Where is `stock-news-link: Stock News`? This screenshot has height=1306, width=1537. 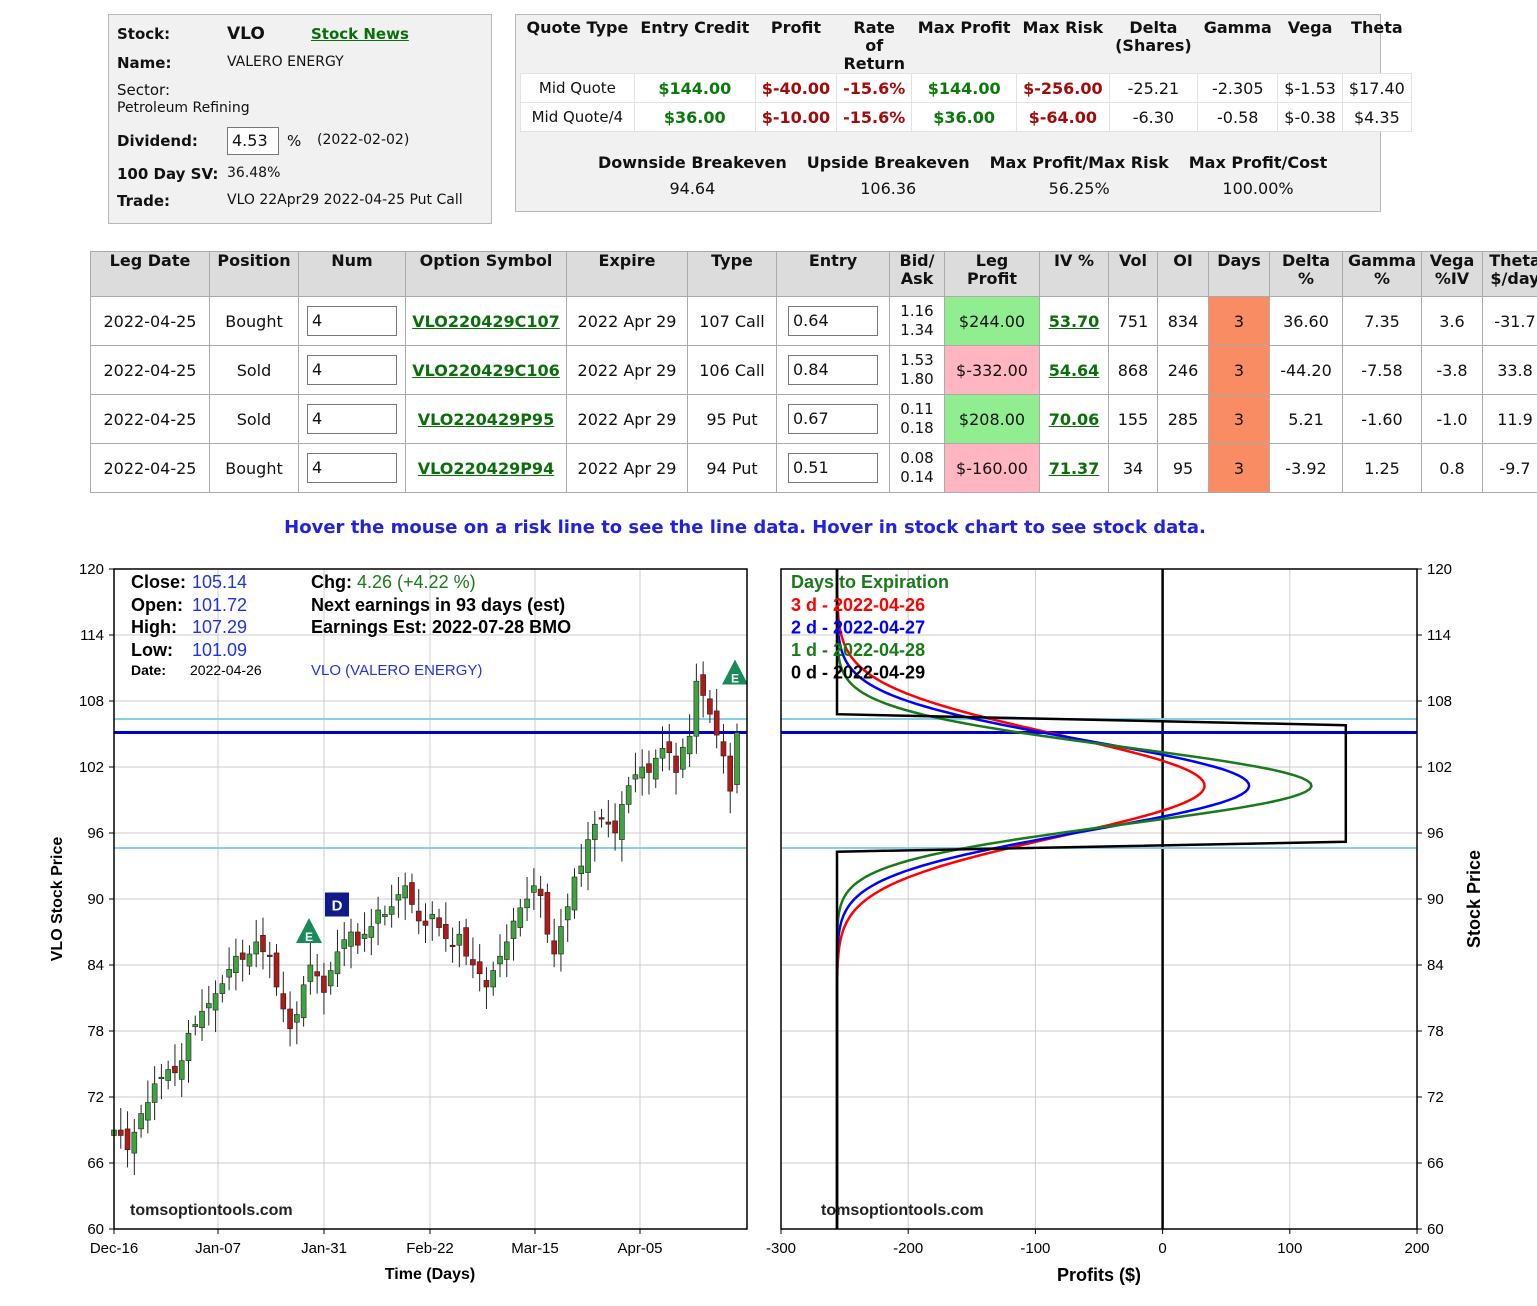 stock-news-link: Stock News is located at coordinates (360, 34).